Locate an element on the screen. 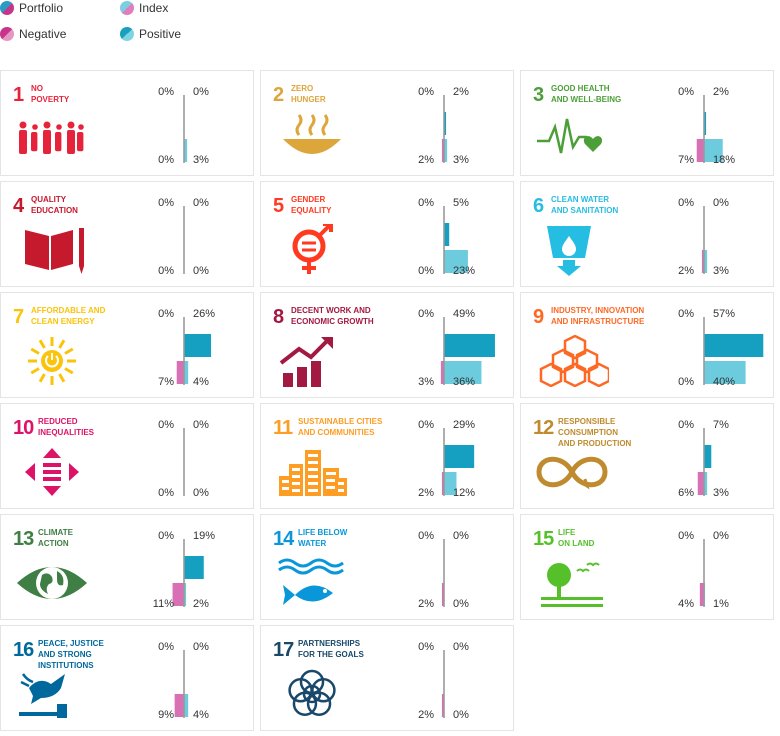  portfolio-positive-label: 19% is located at coordinates (204, 536).